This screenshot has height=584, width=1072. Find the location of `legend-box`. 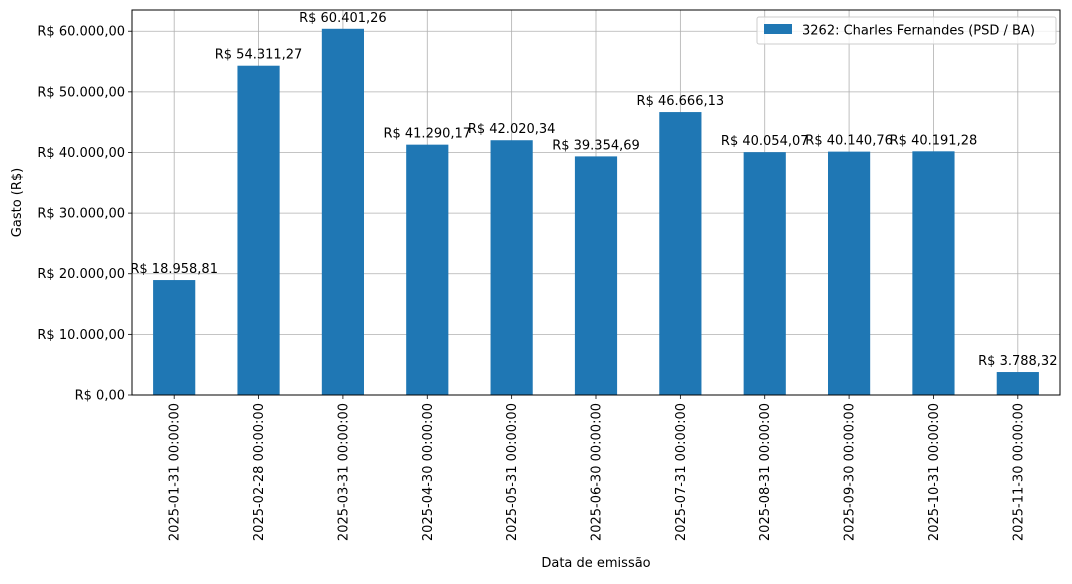

legend-box is located at coordinates (906, 30).